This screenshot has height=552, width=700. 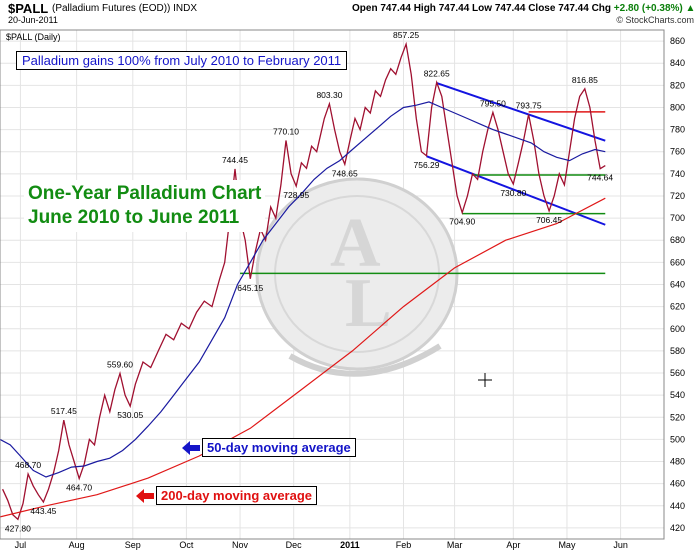 I want to click on price-data-label: 793.75, so click(x=529, y=105).